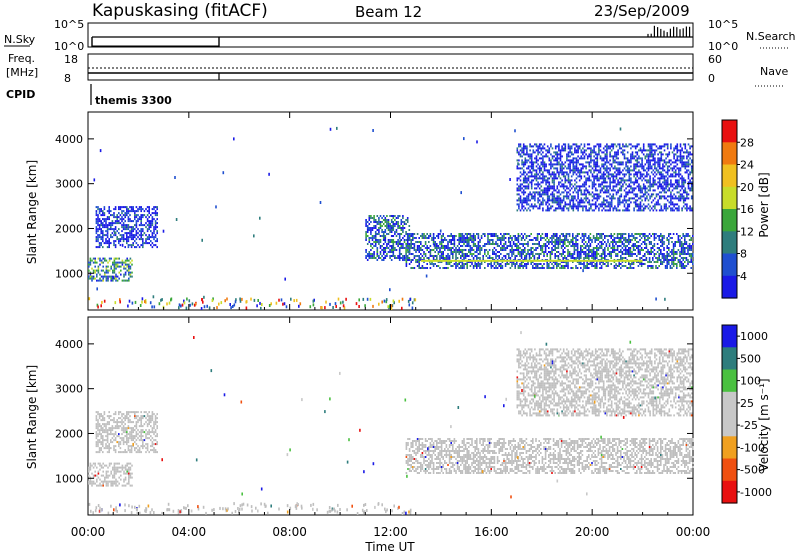 The image size is (800, 554). I want to click on cpid-mode: themis 3300, so click(133, 100).